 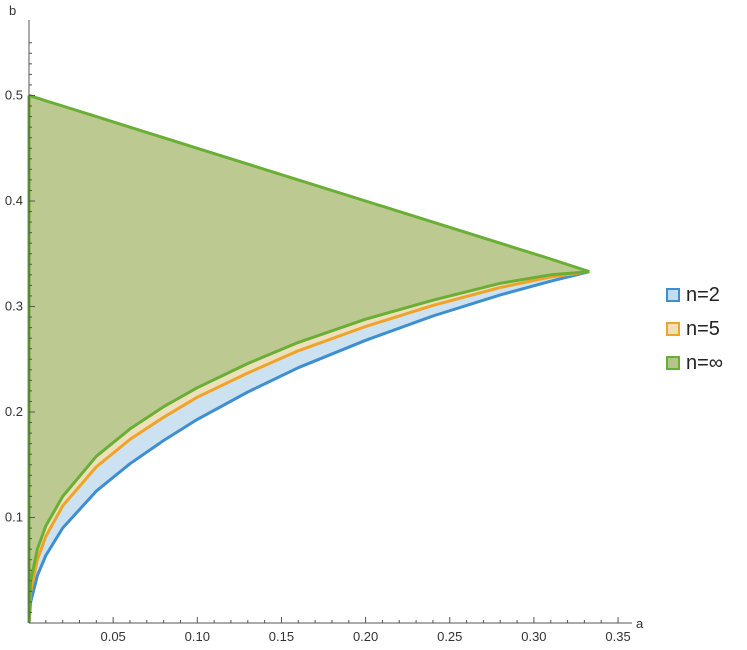 I want to click on y-tick-label: 0.5, so click(x=14, y=95).